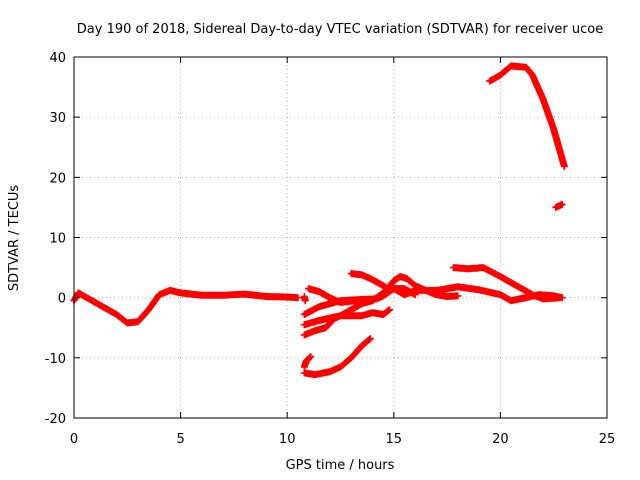  Describe the element at coordinates (55, 359) in the screenshot. I see `y-tick-label: -10` at that location.